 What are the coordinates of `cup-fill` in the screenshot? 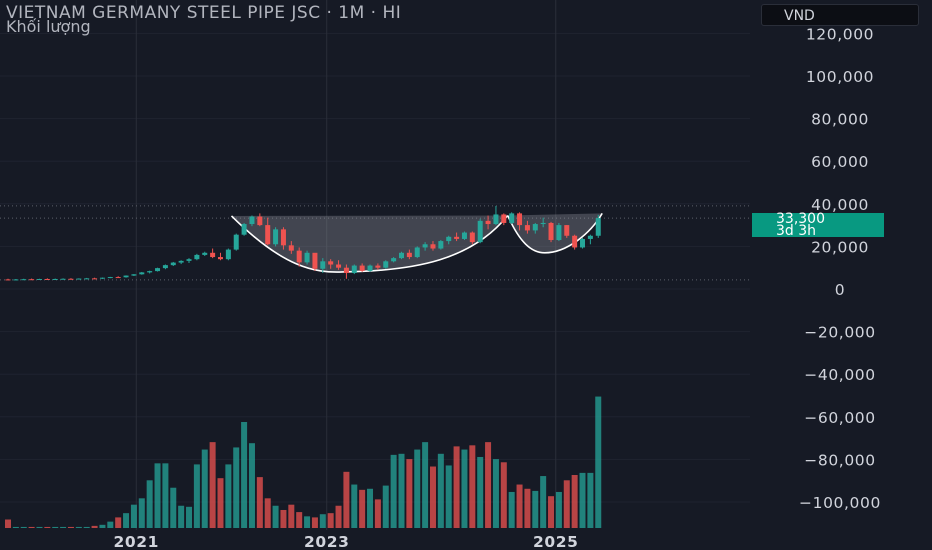 It's located at (369, 244).